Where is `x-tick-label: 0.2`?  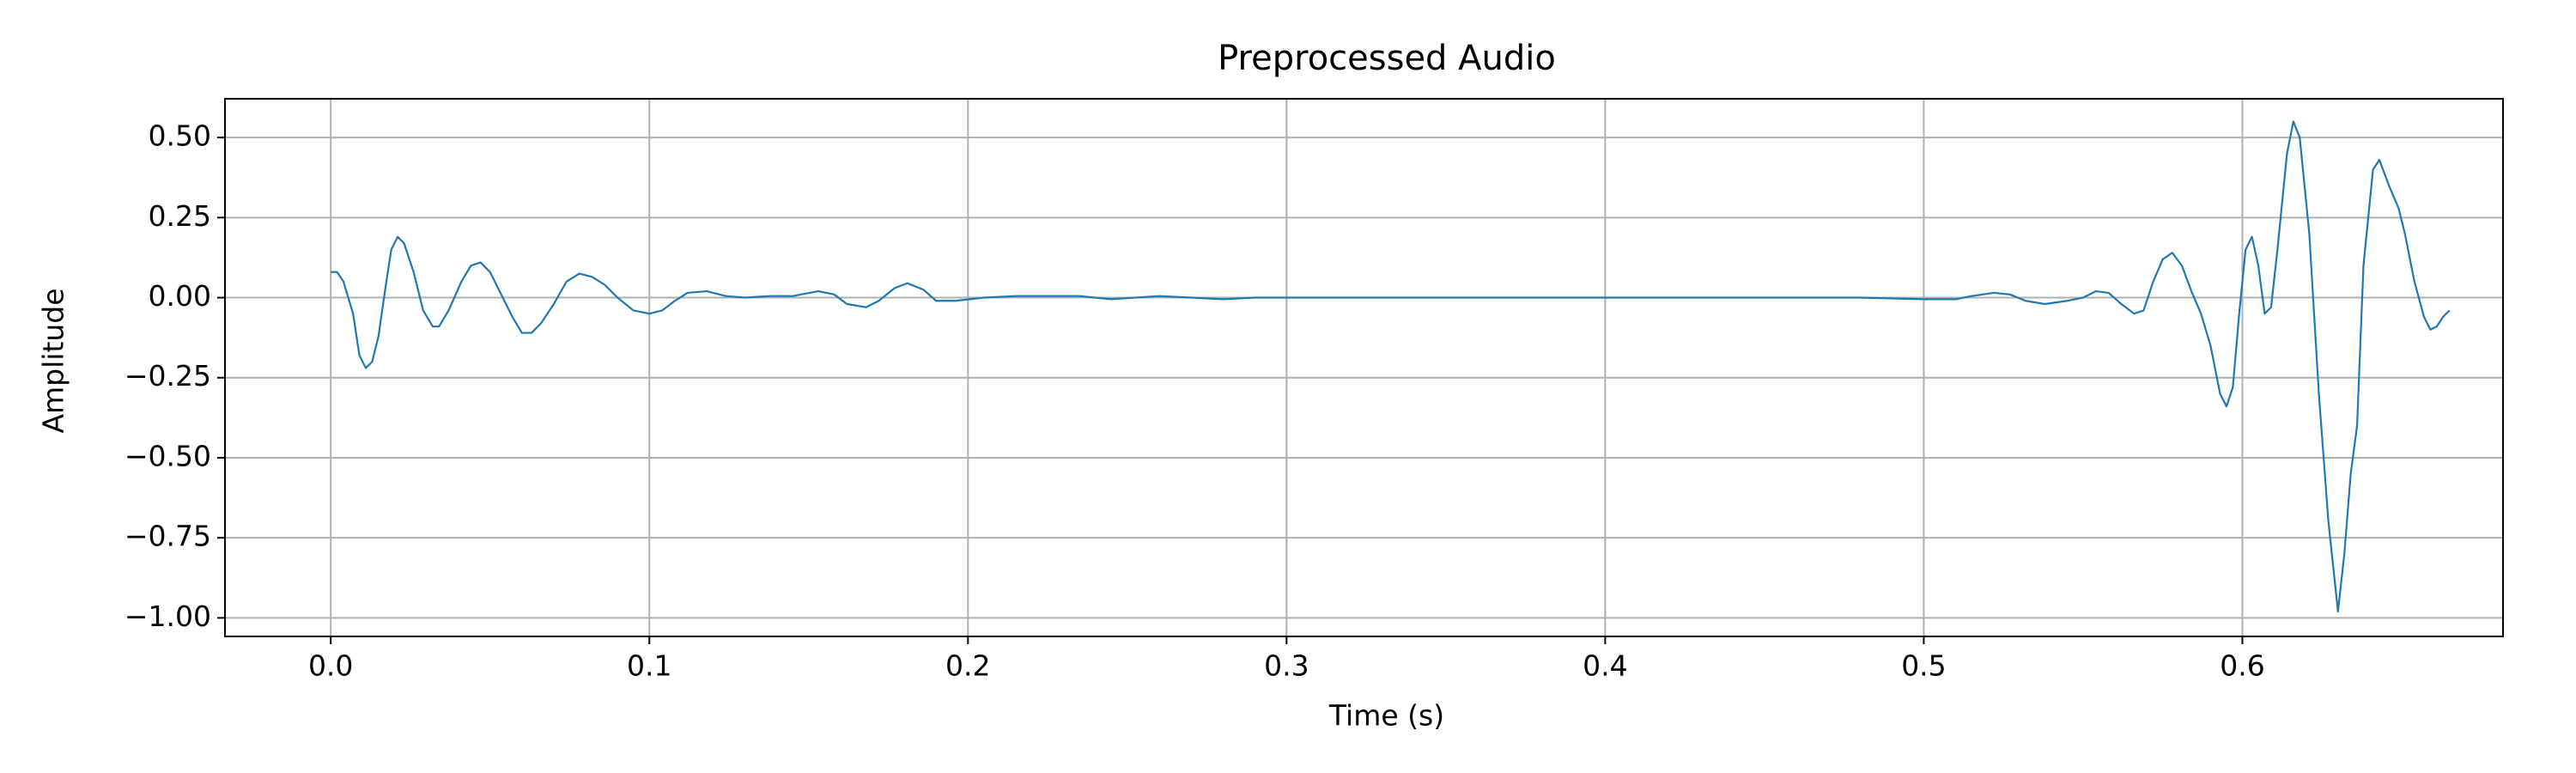 x-tick-label: 0.2 is located at coordinates (968, 666).